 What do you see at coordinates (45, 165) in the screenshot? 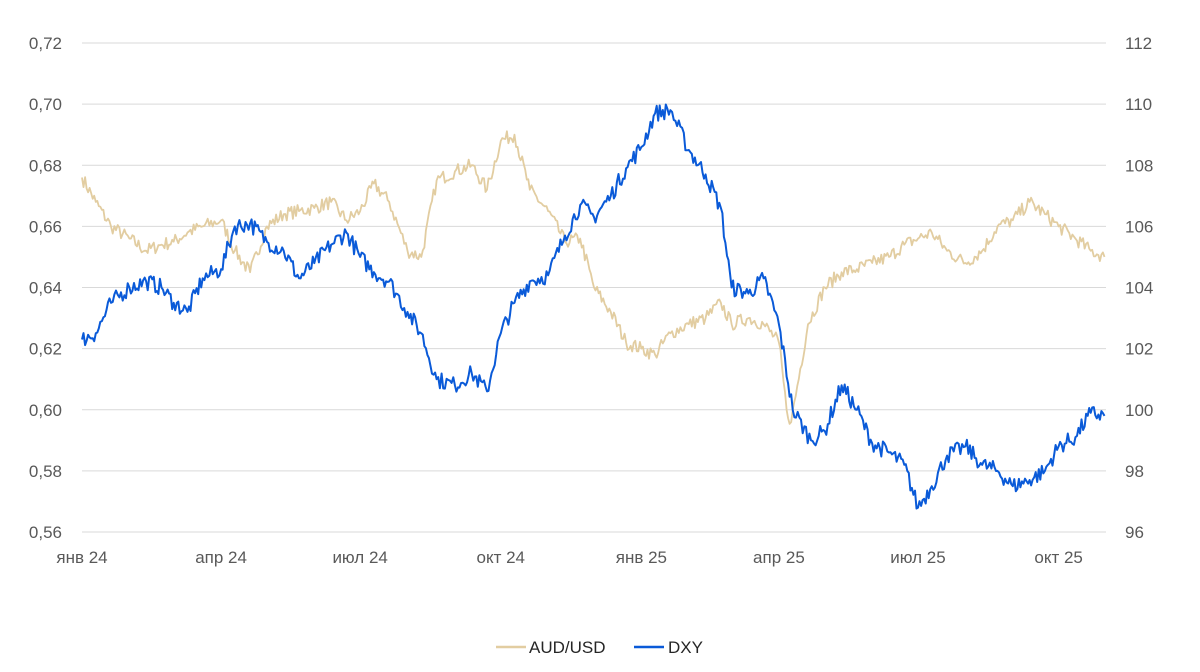
I see `left-axis-tick-label: 0,68` at bounding box center [45, 165].